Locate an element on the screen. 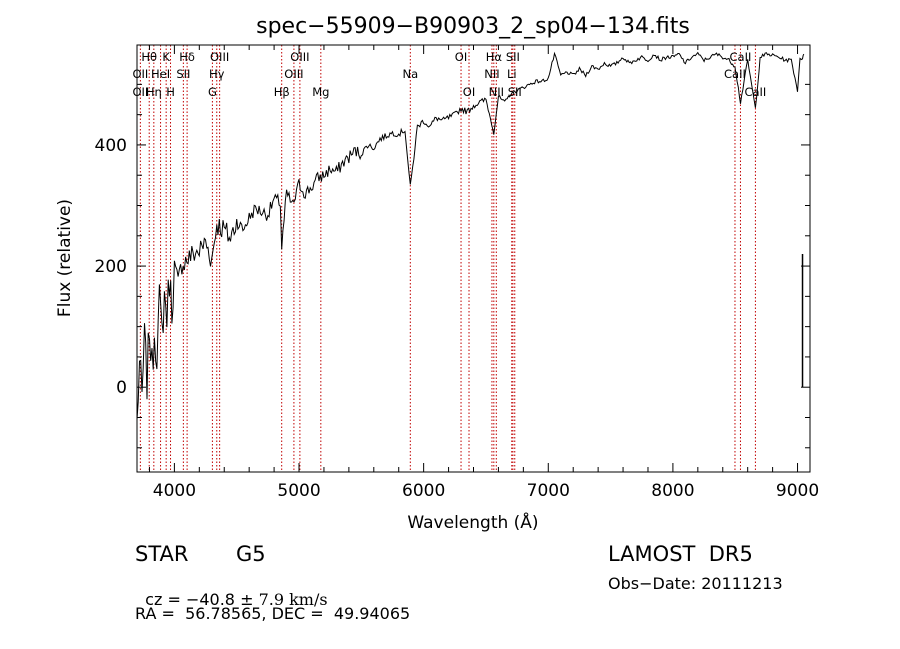 Image resolution: width=900 pixels, height=649 pixels. object-subclass: G5 is located at coordinates (251, 554).